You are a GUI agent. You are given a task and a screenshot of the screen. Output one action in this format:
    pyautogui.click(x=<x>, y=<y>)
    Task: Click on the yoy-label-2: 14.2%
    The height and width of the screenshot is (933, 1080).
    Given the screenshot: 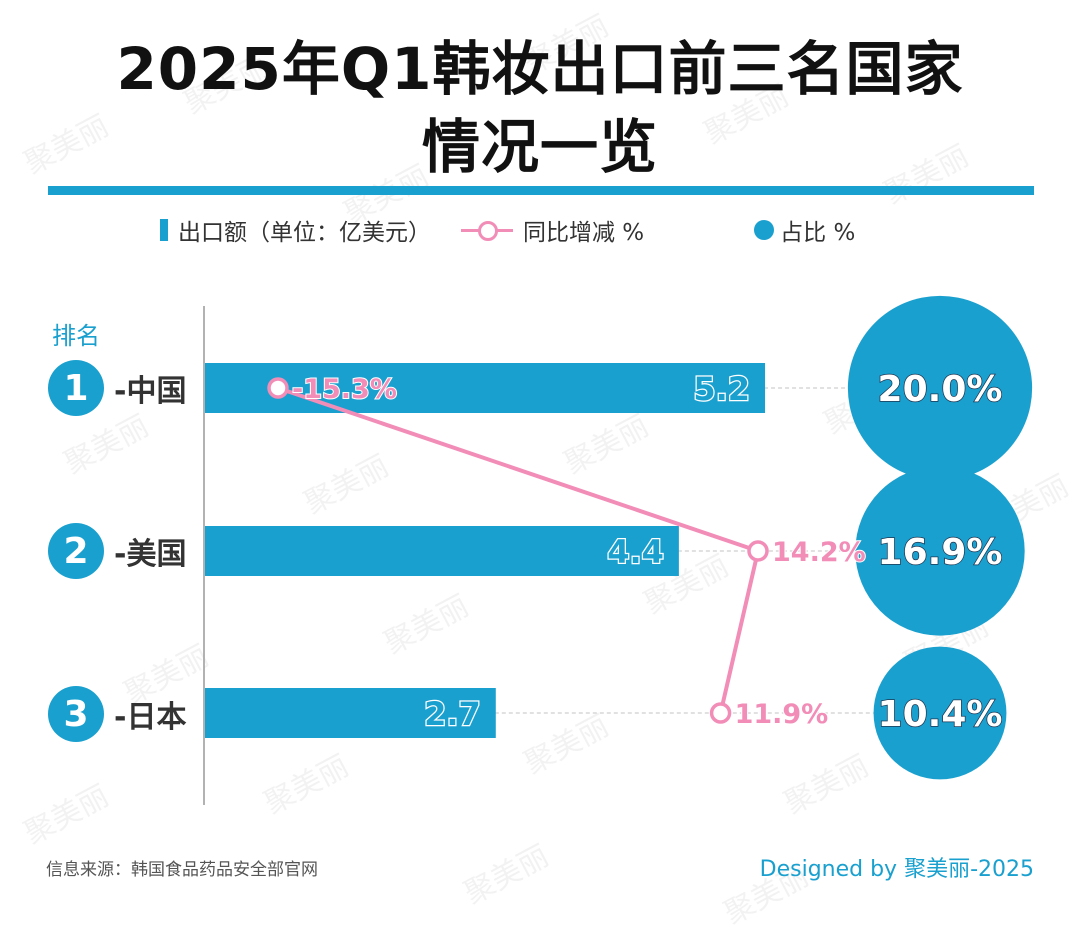 What is the action you would take?
    pyautogui.click(x=819, y=552)
    